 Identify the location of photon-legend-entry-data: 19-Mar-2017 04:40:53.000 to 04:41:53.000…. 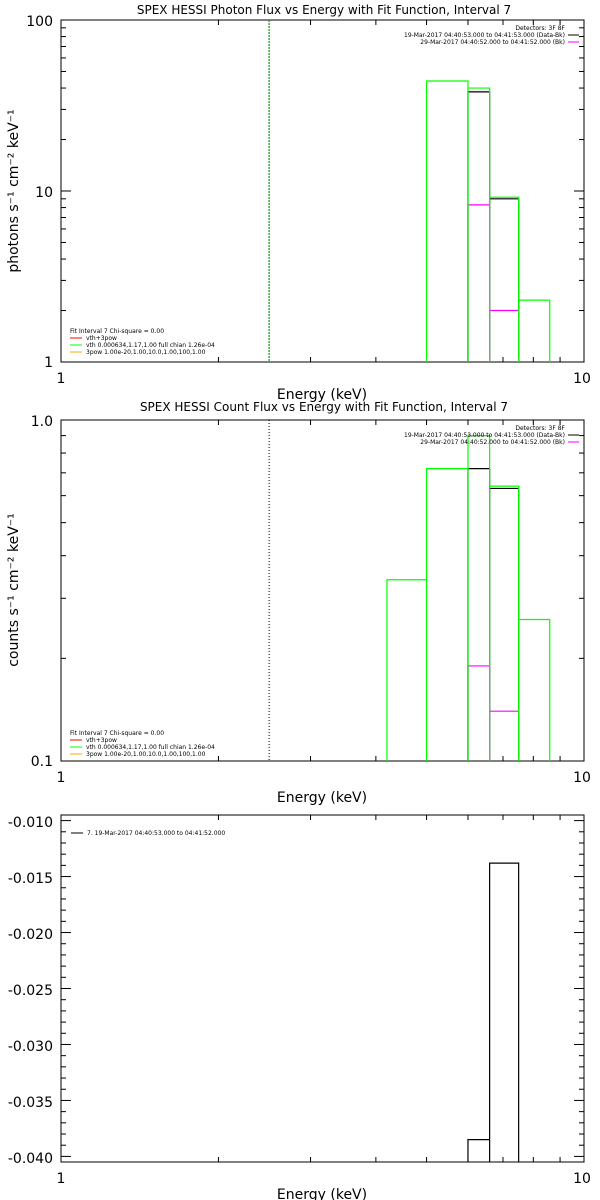
(484, 35).